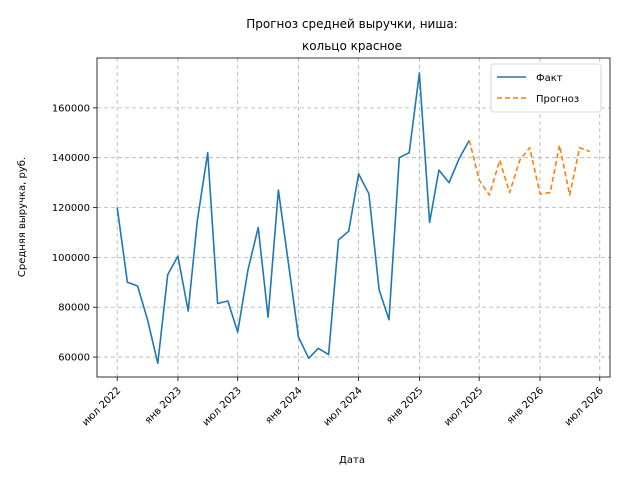 This screenshot has width=640, height=480. I want to click on legend: Факт Прогноз, so click(546, 88).